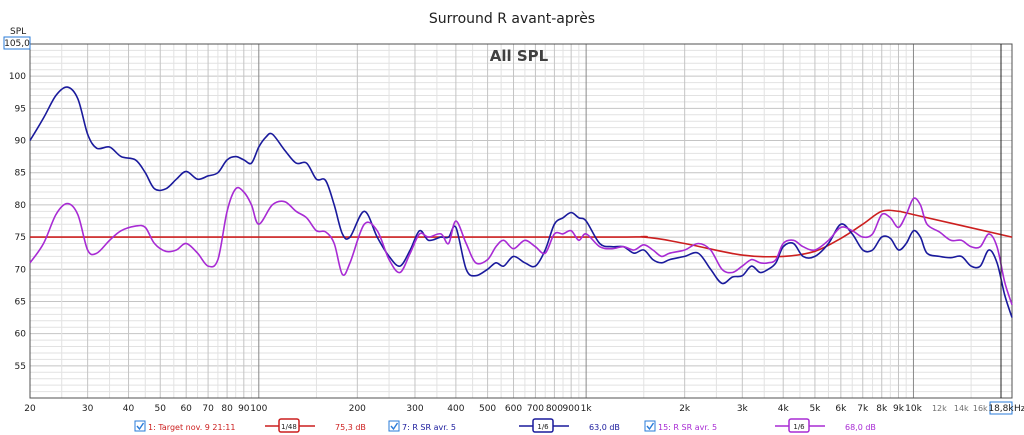 The height and width of the screenshot is (435, 1024). Describe the element at coordinates (20, 109) in the screenshot. I see `y-tick-label: 95` at that location.